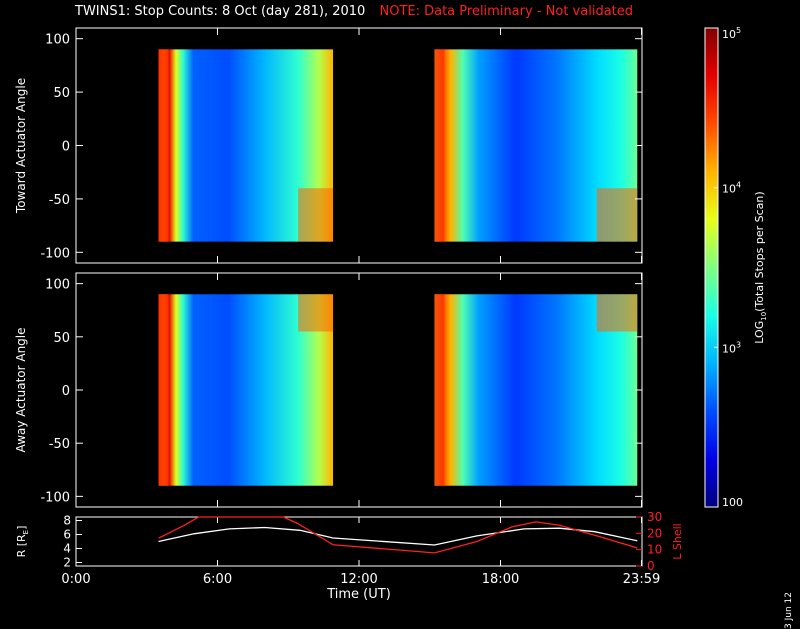 The width and height of the screenshot is (800, 629). I want to click on left-y-tick-label: 2, so click(67, 563).